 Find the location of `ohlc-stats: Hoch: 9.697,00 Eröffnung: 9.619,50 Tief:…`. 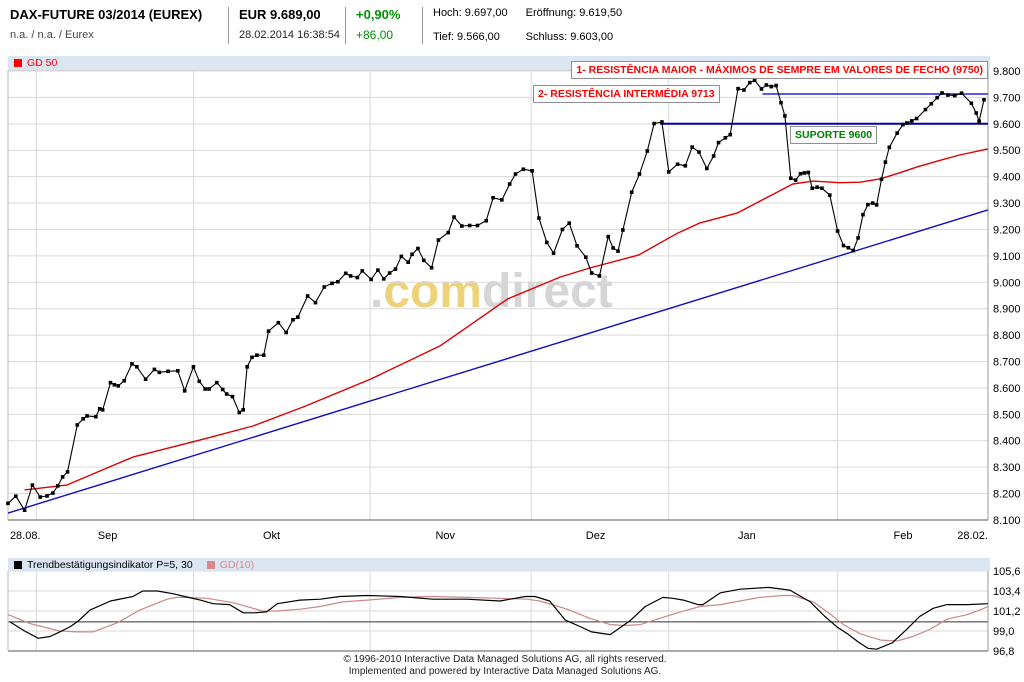

ohlc-stats: Hoch: 9.697,00 Eröffnung: 9.619,50 Tief:… is located at coordinates (527, 25).